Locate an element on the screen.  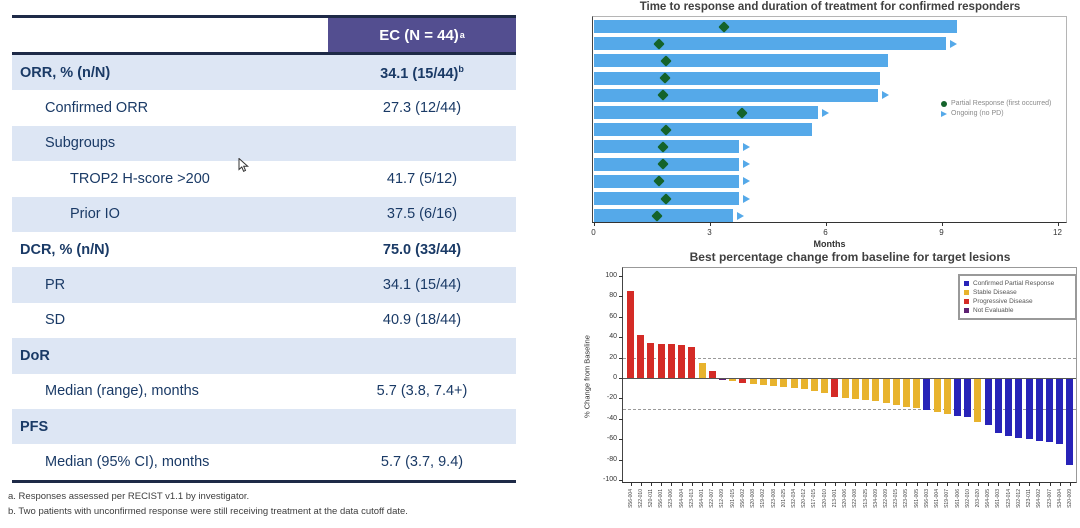
waterfall-y-tick-label: 20 is located at coordinates (613, 357).